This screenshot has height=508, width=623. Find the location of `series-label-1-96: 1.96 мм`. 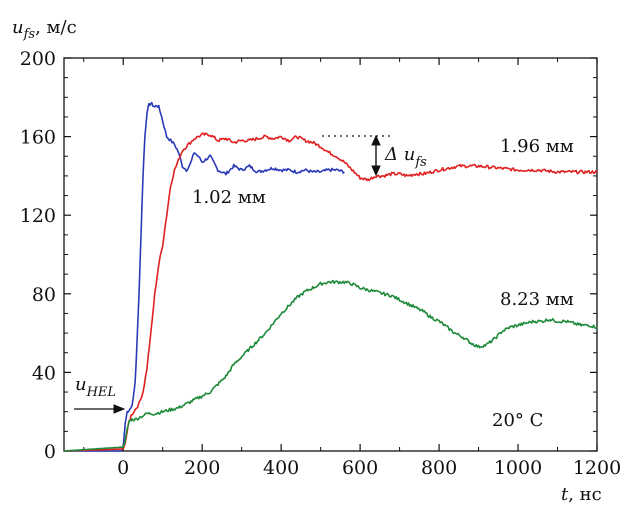

series-label-1-96: 1.96 мм is located at coordinates (537, 146).